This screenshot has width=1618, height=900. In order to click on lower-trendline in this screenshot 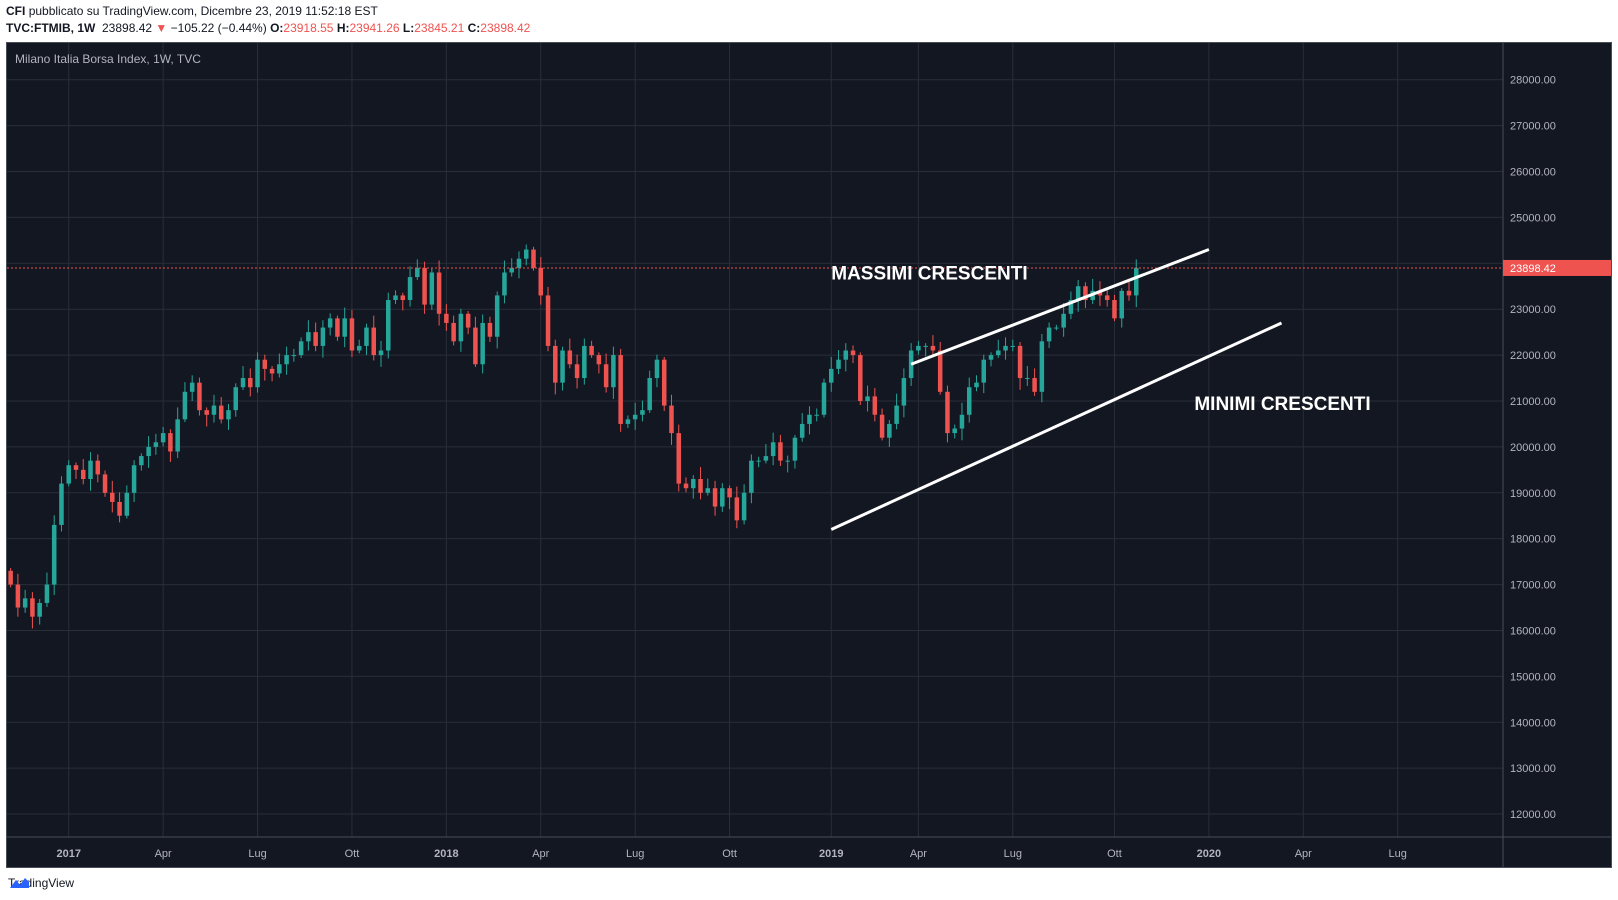, I will do `click(1056, 426)`.